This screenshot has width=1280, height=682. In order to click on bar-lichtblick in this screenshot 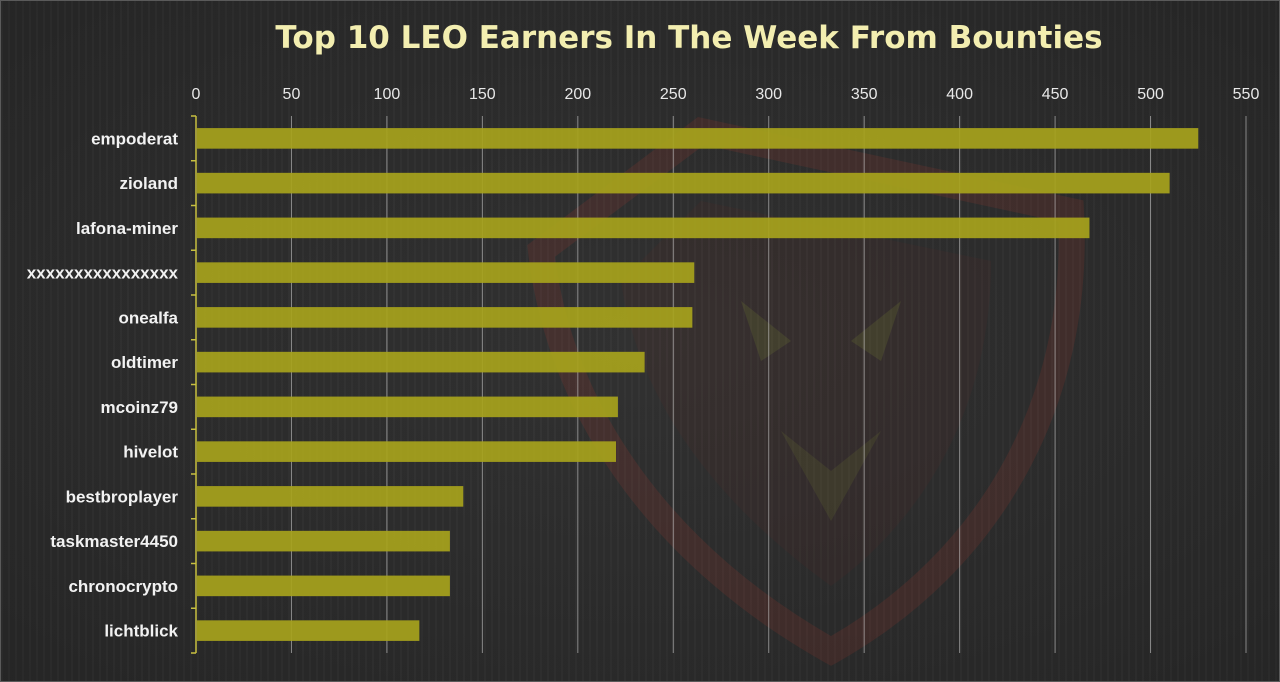, I will do `click(308, 630)`.